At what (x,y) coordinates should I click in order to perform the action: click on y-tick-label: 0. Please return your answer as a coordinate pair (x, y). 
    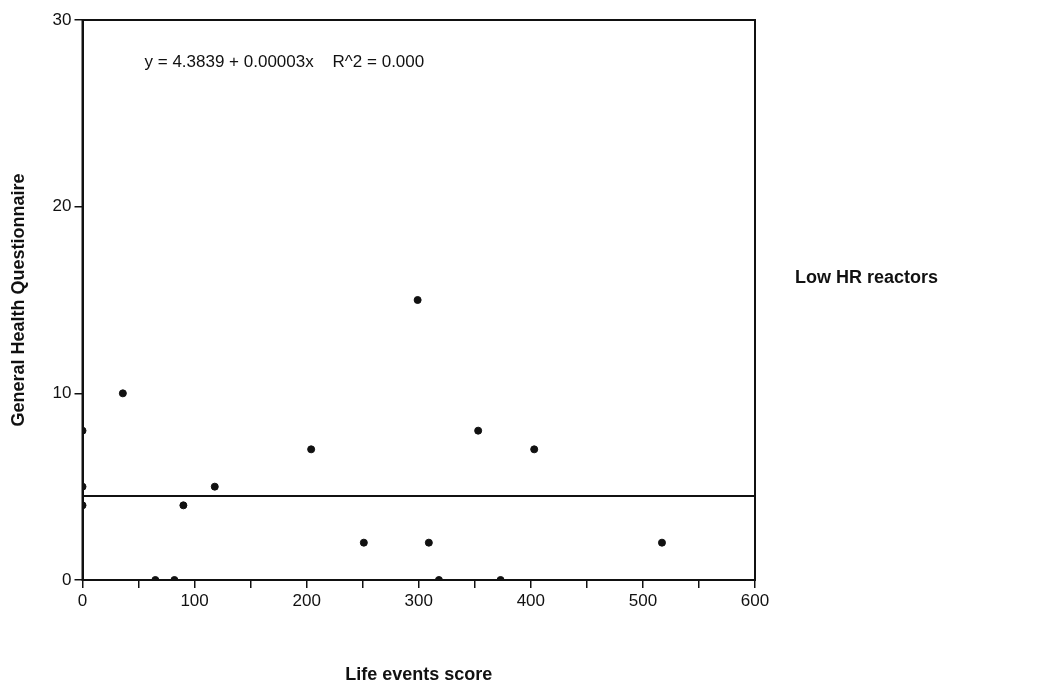
    Looking at the image, I should click on (67, 579).